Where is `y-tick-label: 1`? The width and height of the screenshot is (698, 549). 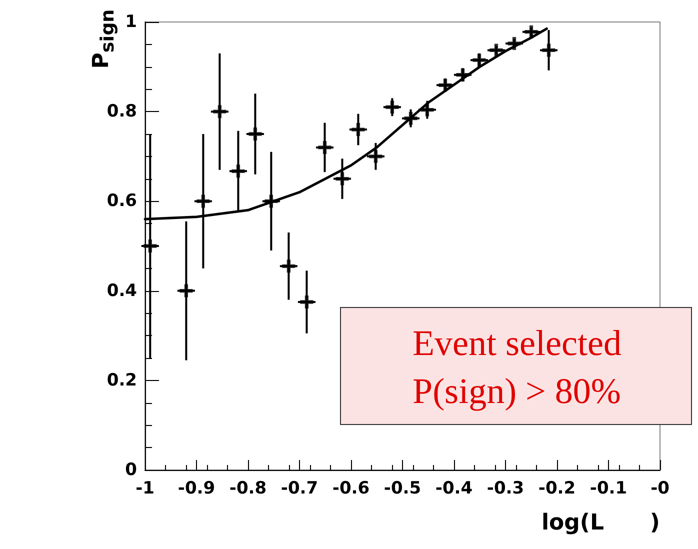 y-tick-label: 1 is located at coordinates (131, 22).